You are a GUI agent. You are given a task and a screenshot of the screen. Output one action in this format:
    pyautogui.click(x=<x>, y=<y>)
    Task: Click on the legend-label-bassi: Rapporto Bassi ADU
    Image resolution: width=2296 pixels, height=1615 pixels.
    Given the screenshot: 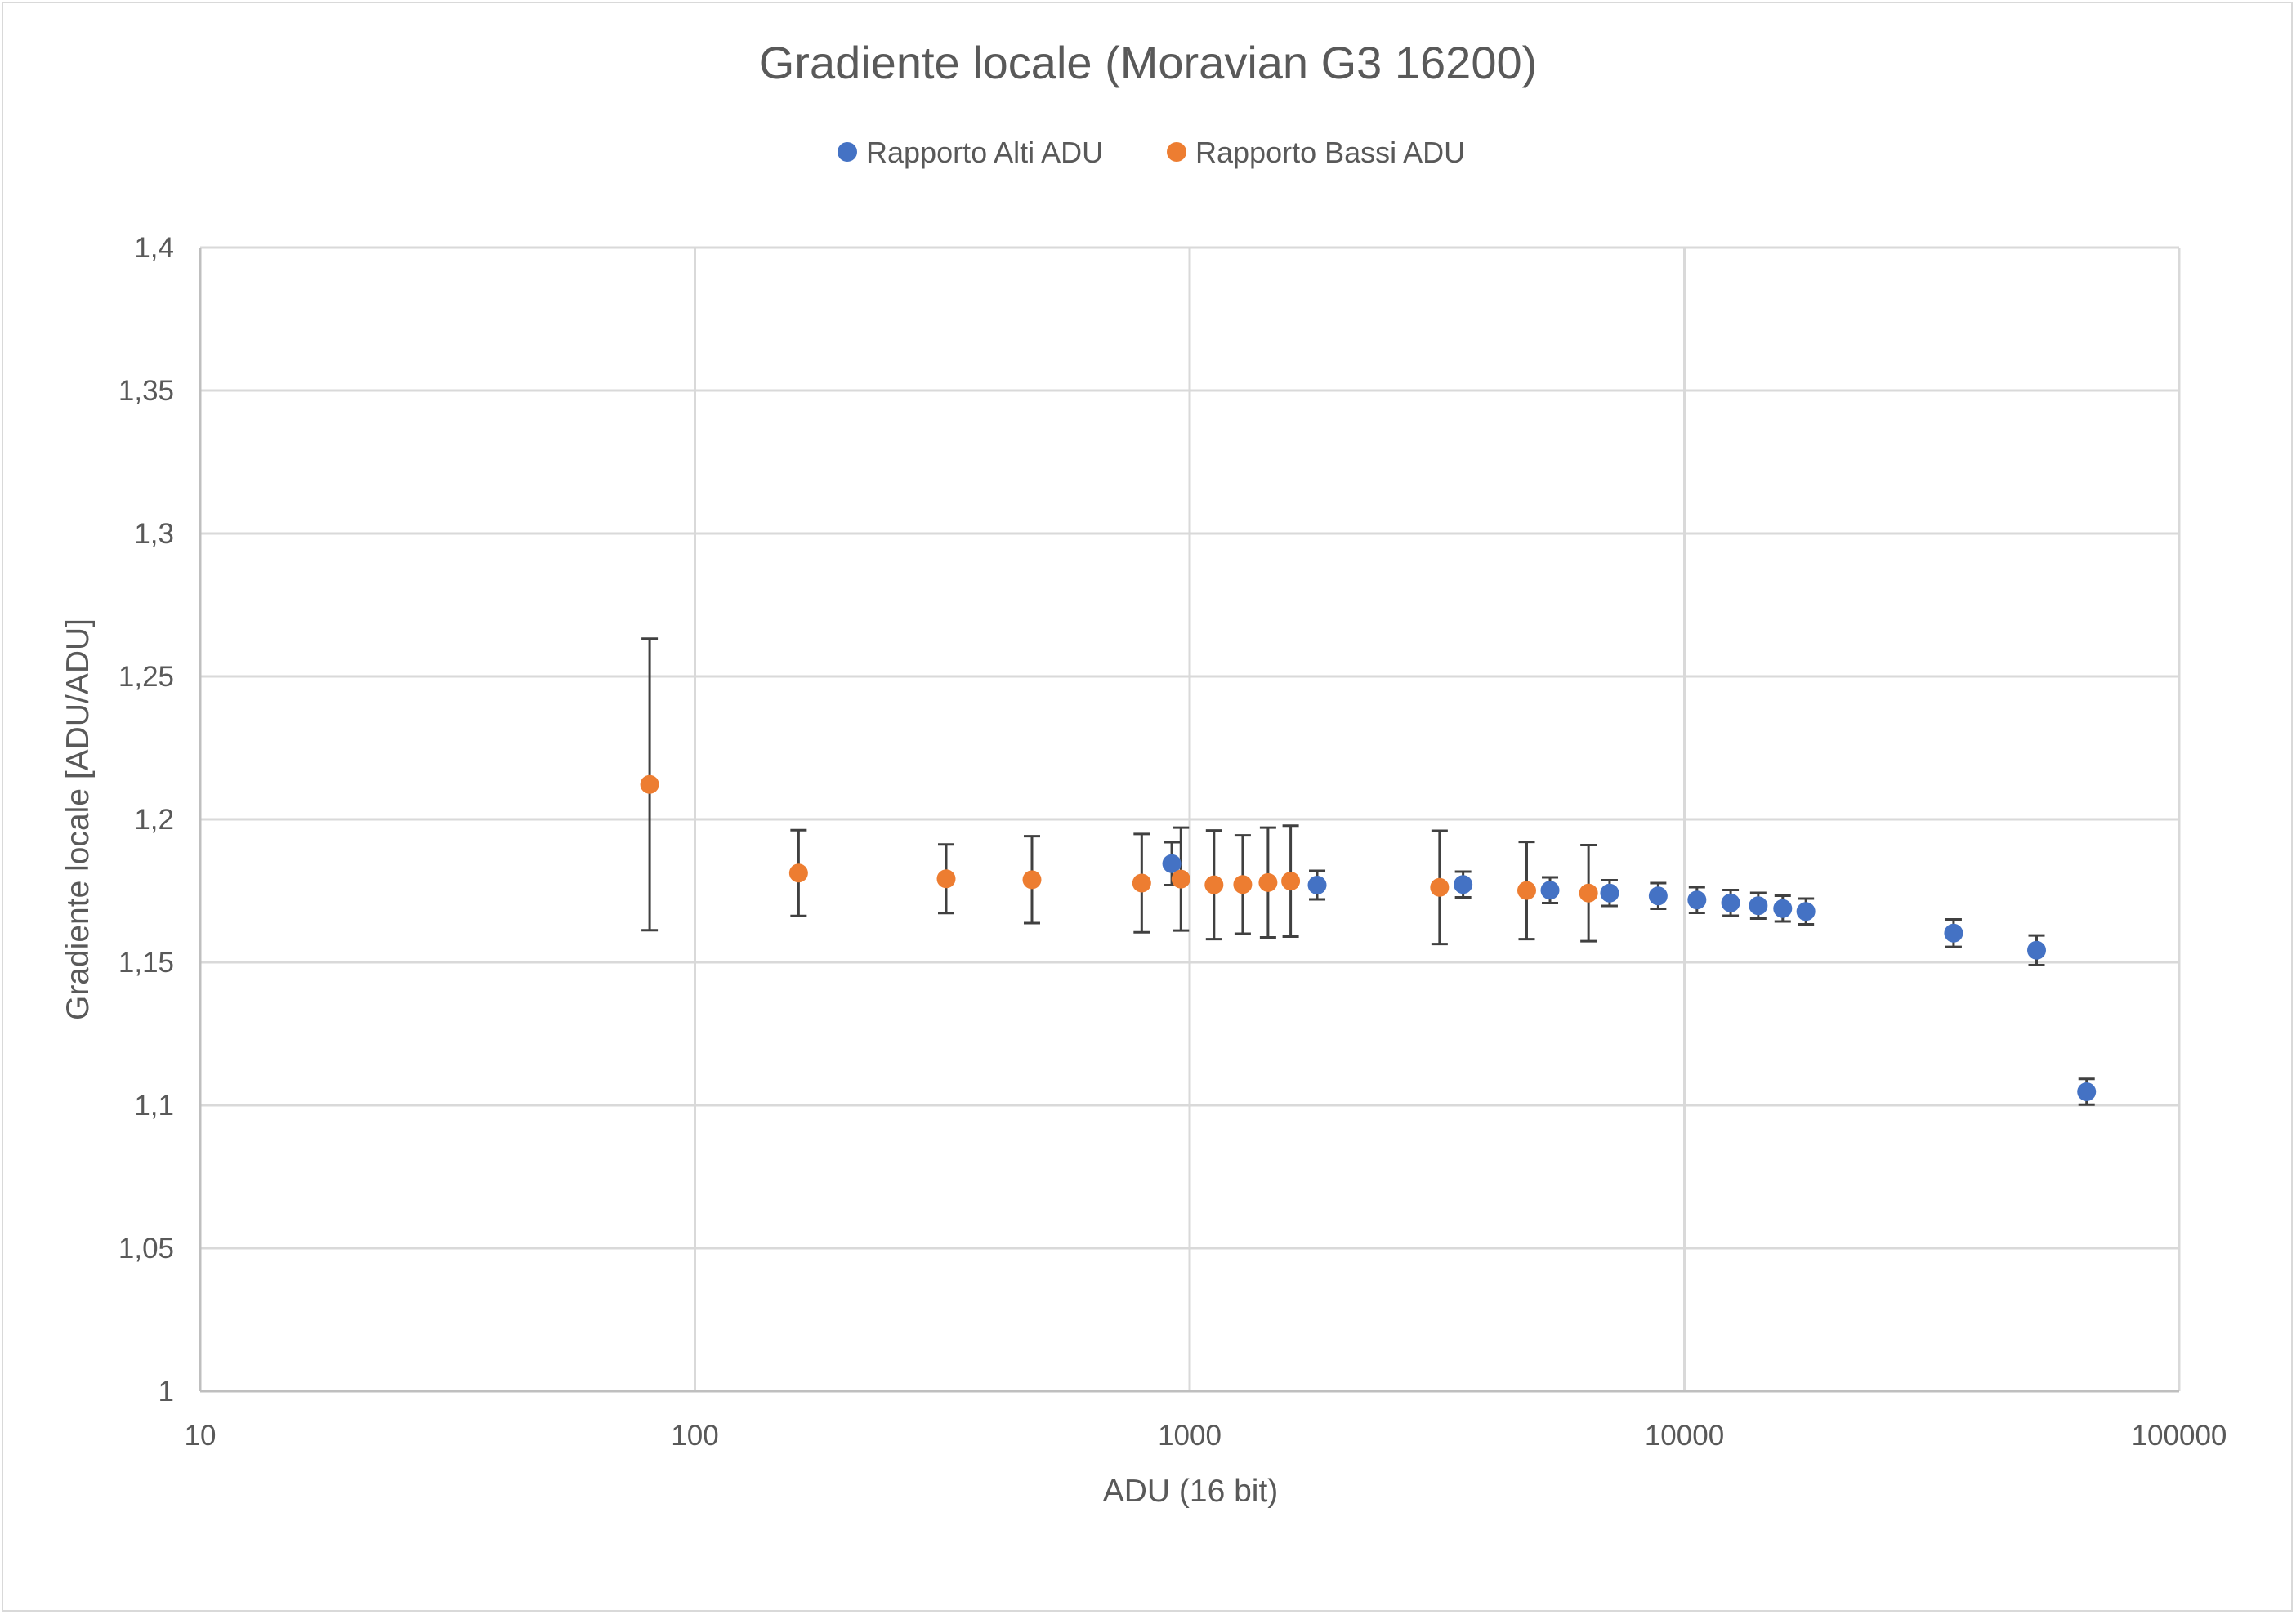 What is the action you would take?
    pyautogui.click(x=1330, y=152)
    